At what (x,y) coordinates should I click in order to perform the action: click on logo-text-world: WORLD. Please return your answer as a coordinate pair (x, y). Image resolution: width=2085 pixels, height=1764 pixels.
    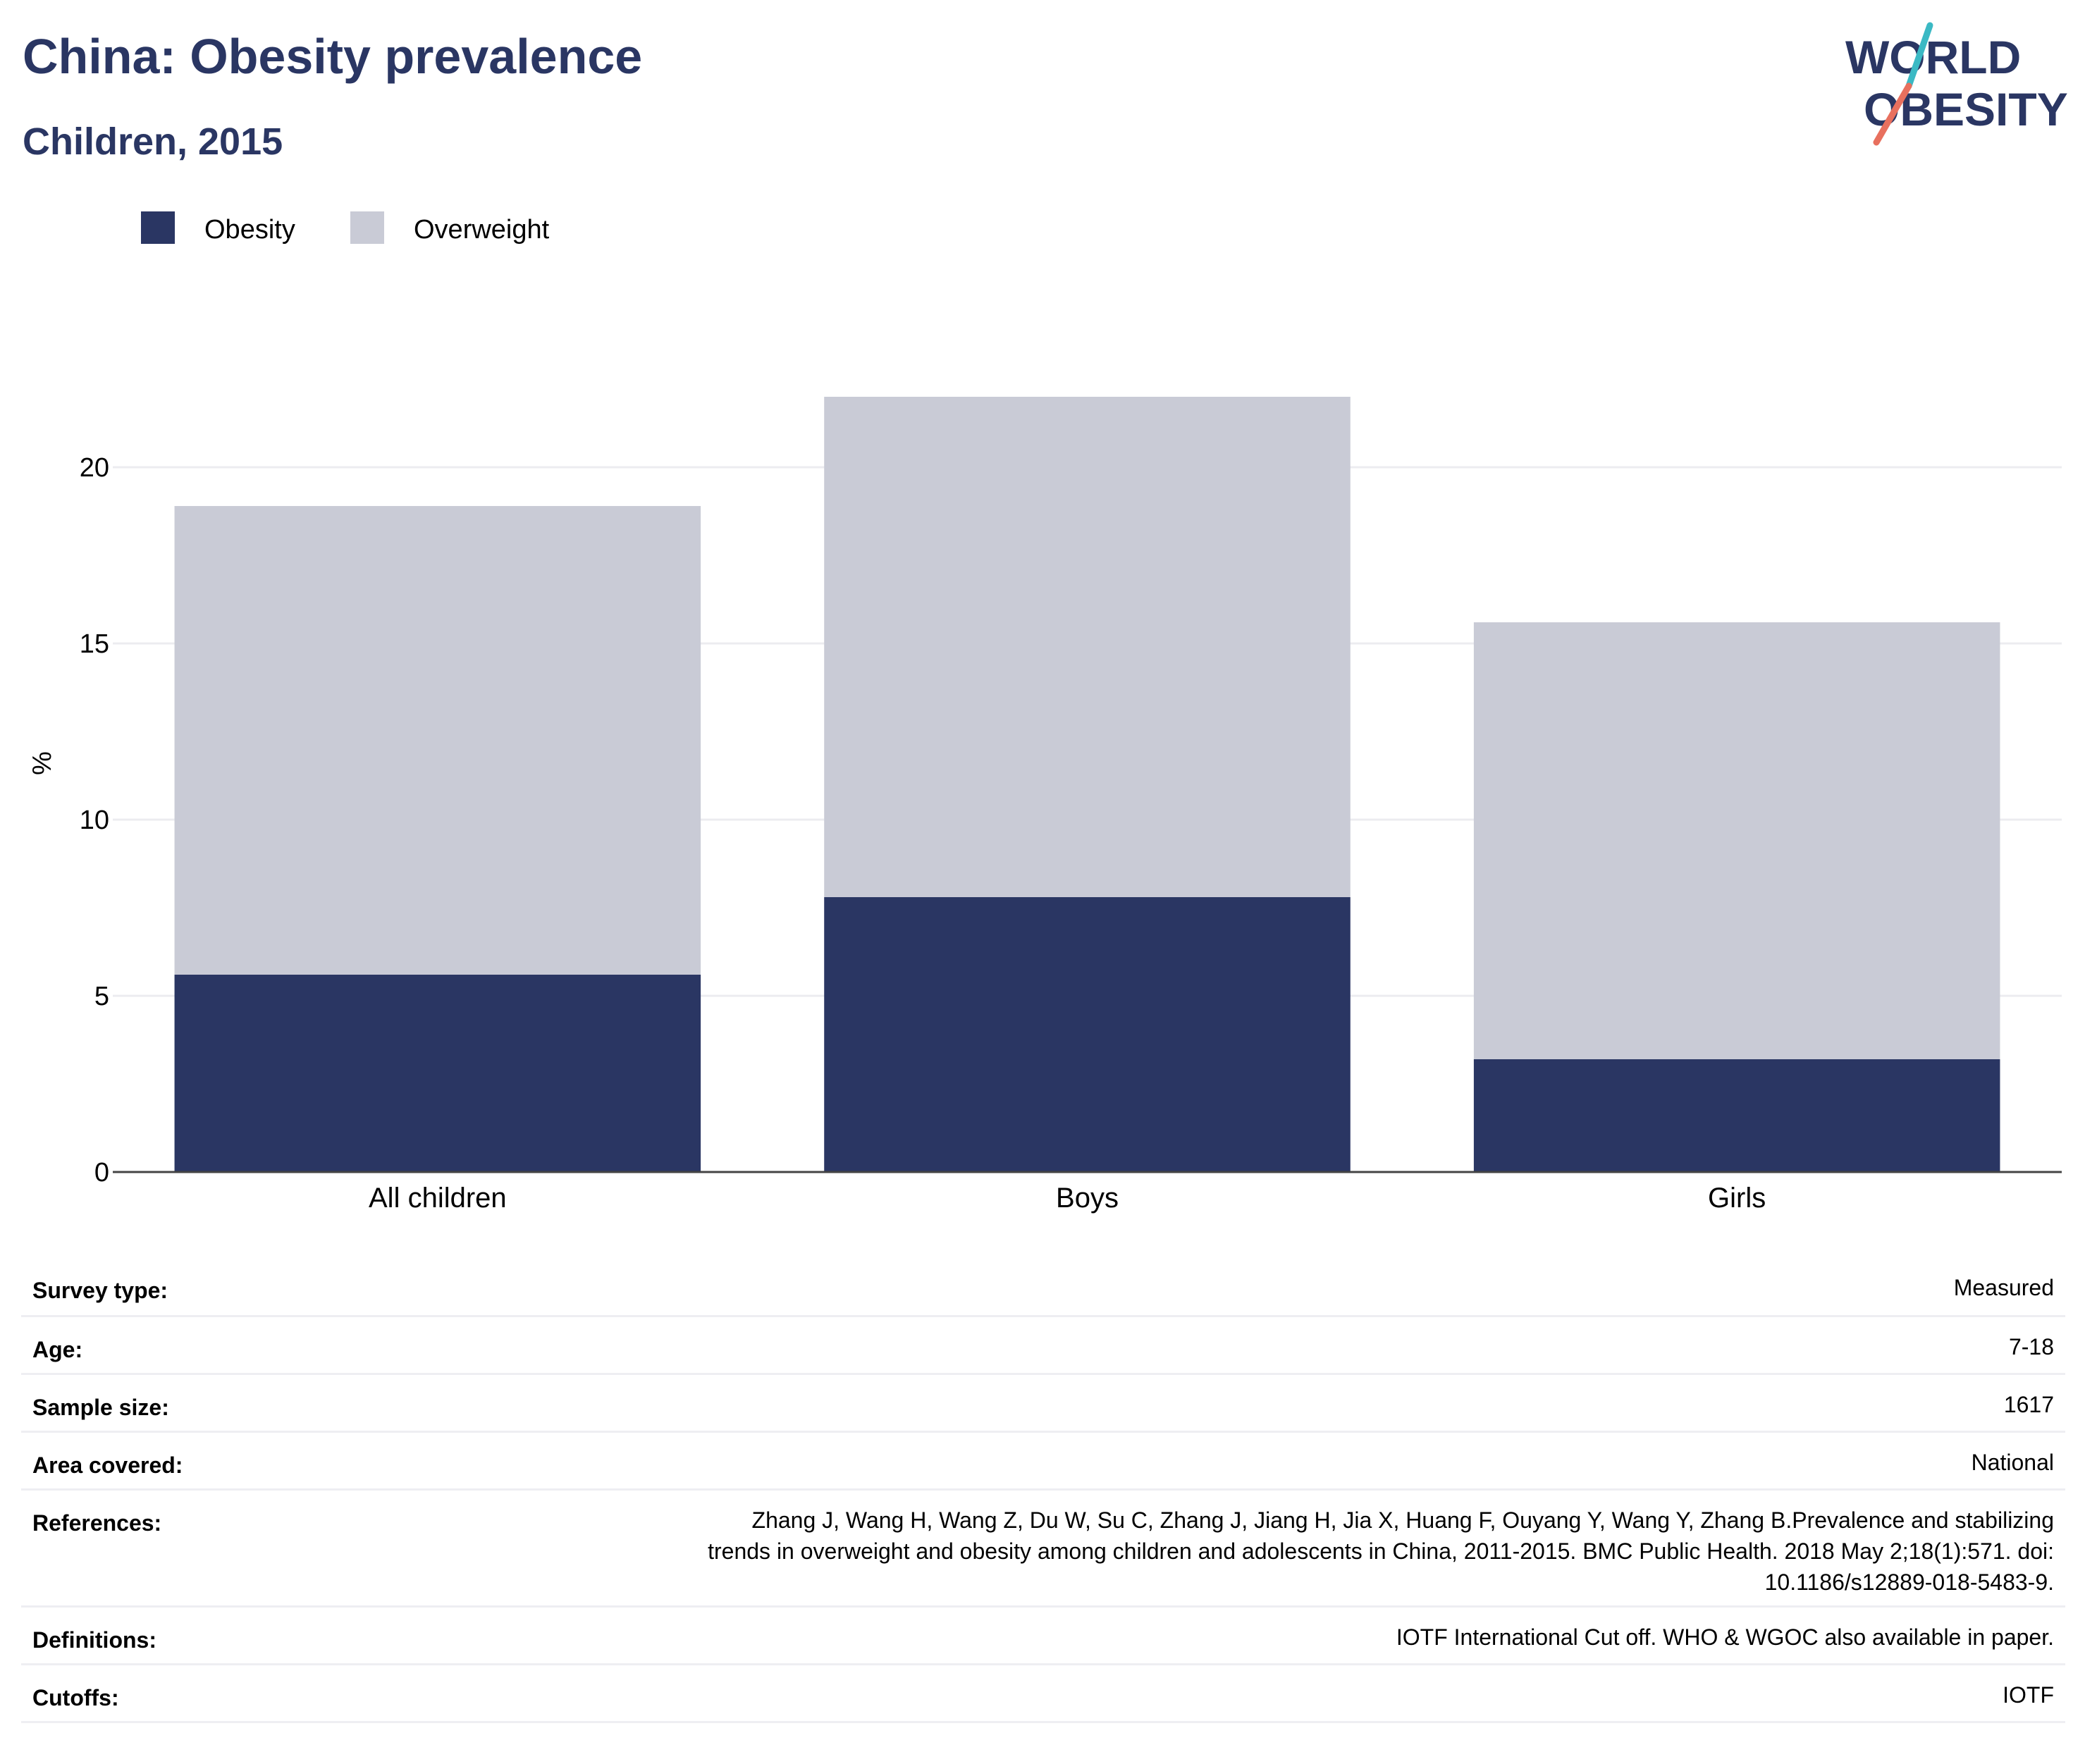
    Looking at the image, I should click on (1933, 57).